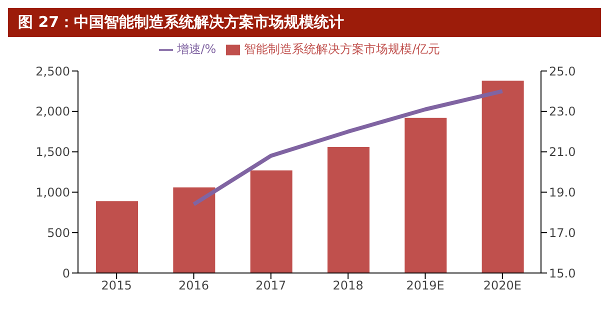 The width and height of the screenshot is (609, 334). What do you see at coordinates (348, 285) in the screenshot?
I see `x-tick-label: 2018` at bounding box center [348, 285].